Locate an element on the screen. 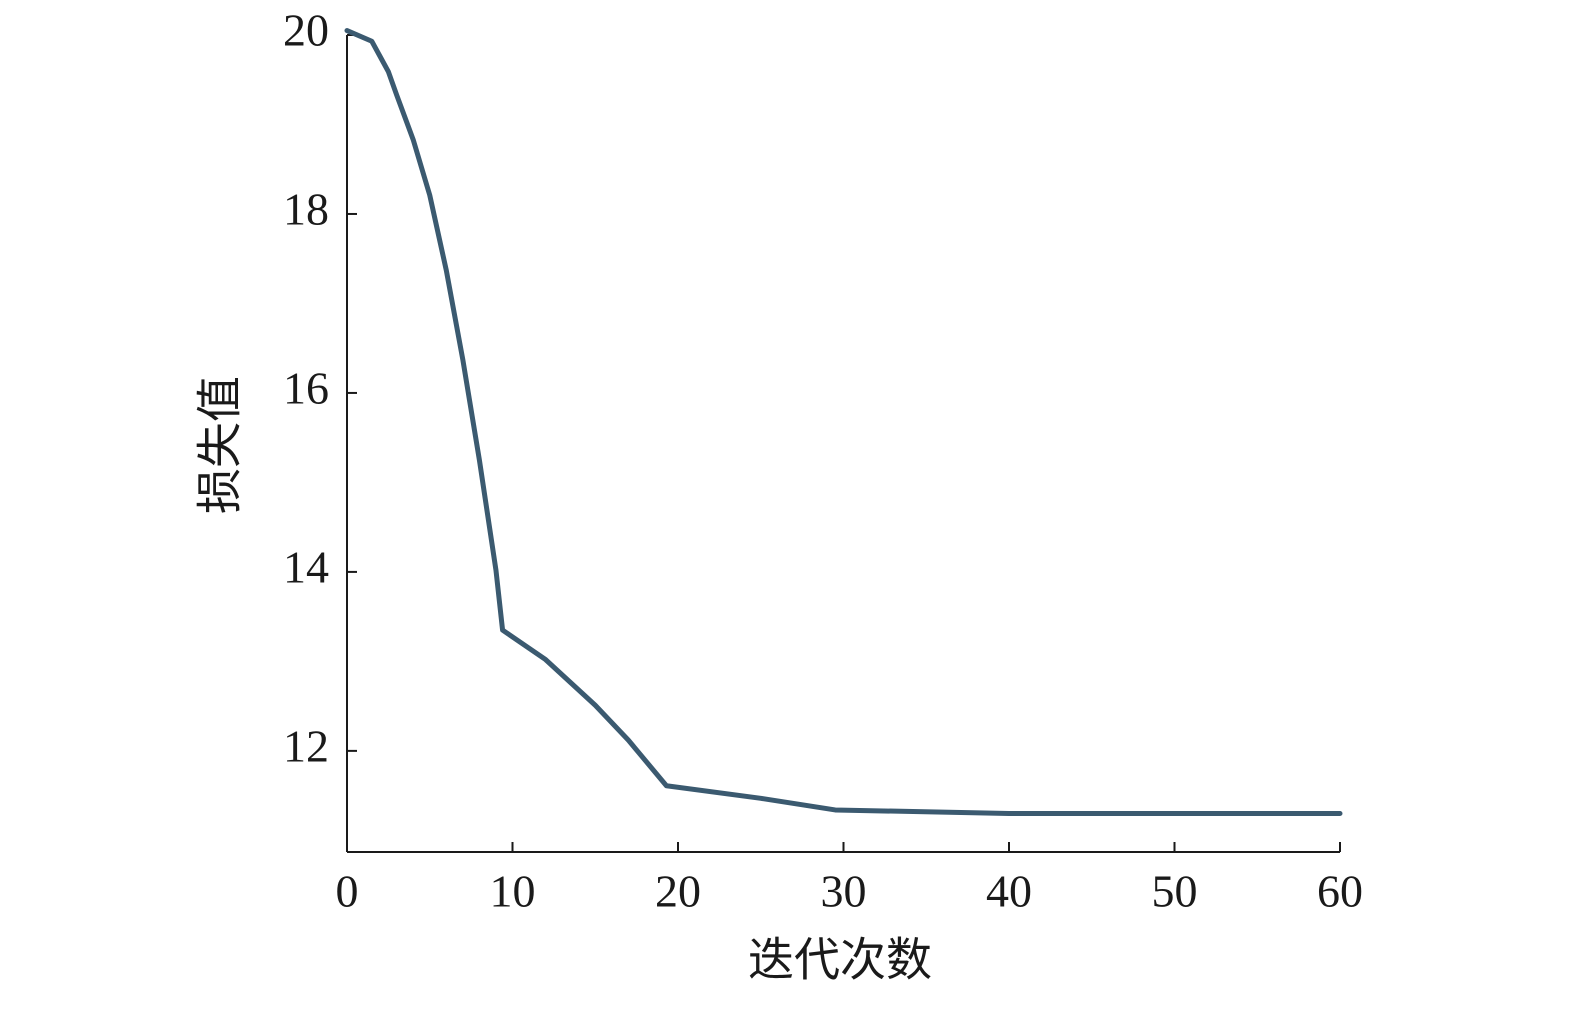  y-tick-label: 12 is located at coordinates (306, 745).